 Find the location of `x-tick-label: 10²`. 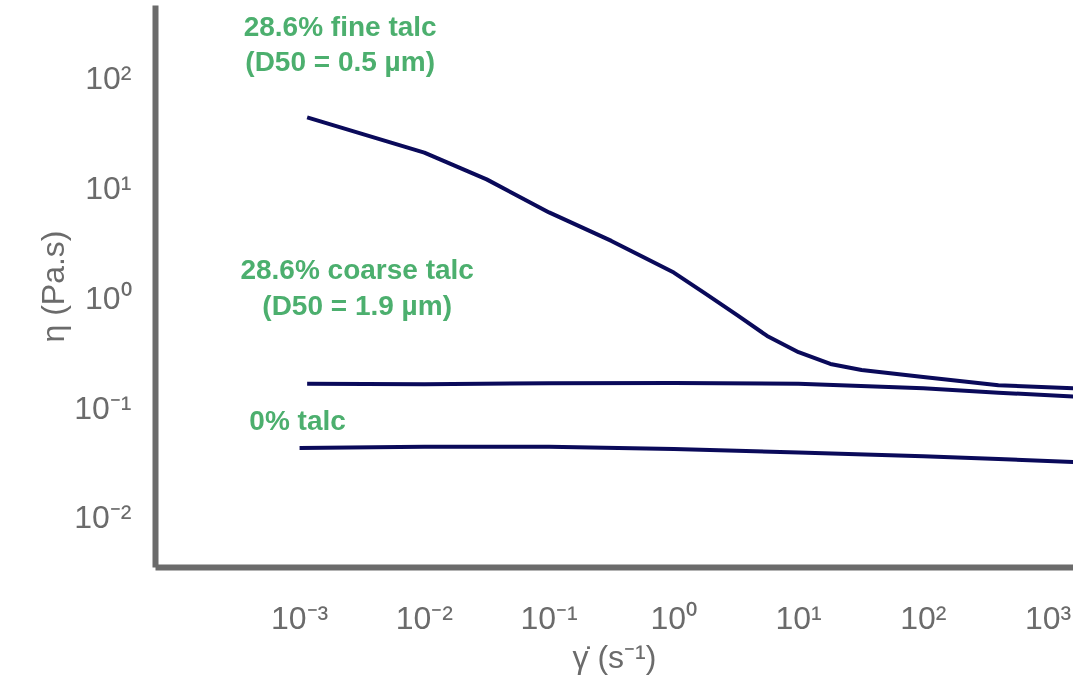

x-tick-label: 10² is located at coordinates (923, 617).